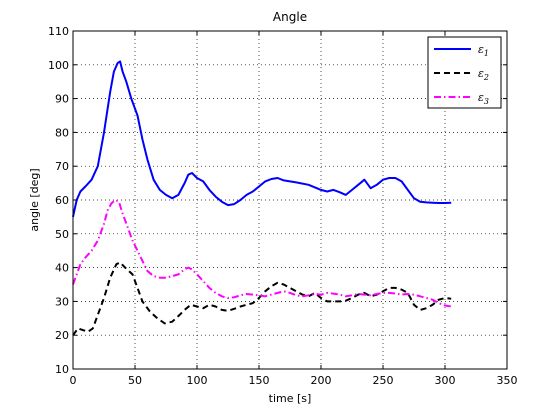 This screenshot has width=560, height=414. Describe the element at coordinates (383, 380) in the screenshot. I see `x-tick-label: 250` at that location.